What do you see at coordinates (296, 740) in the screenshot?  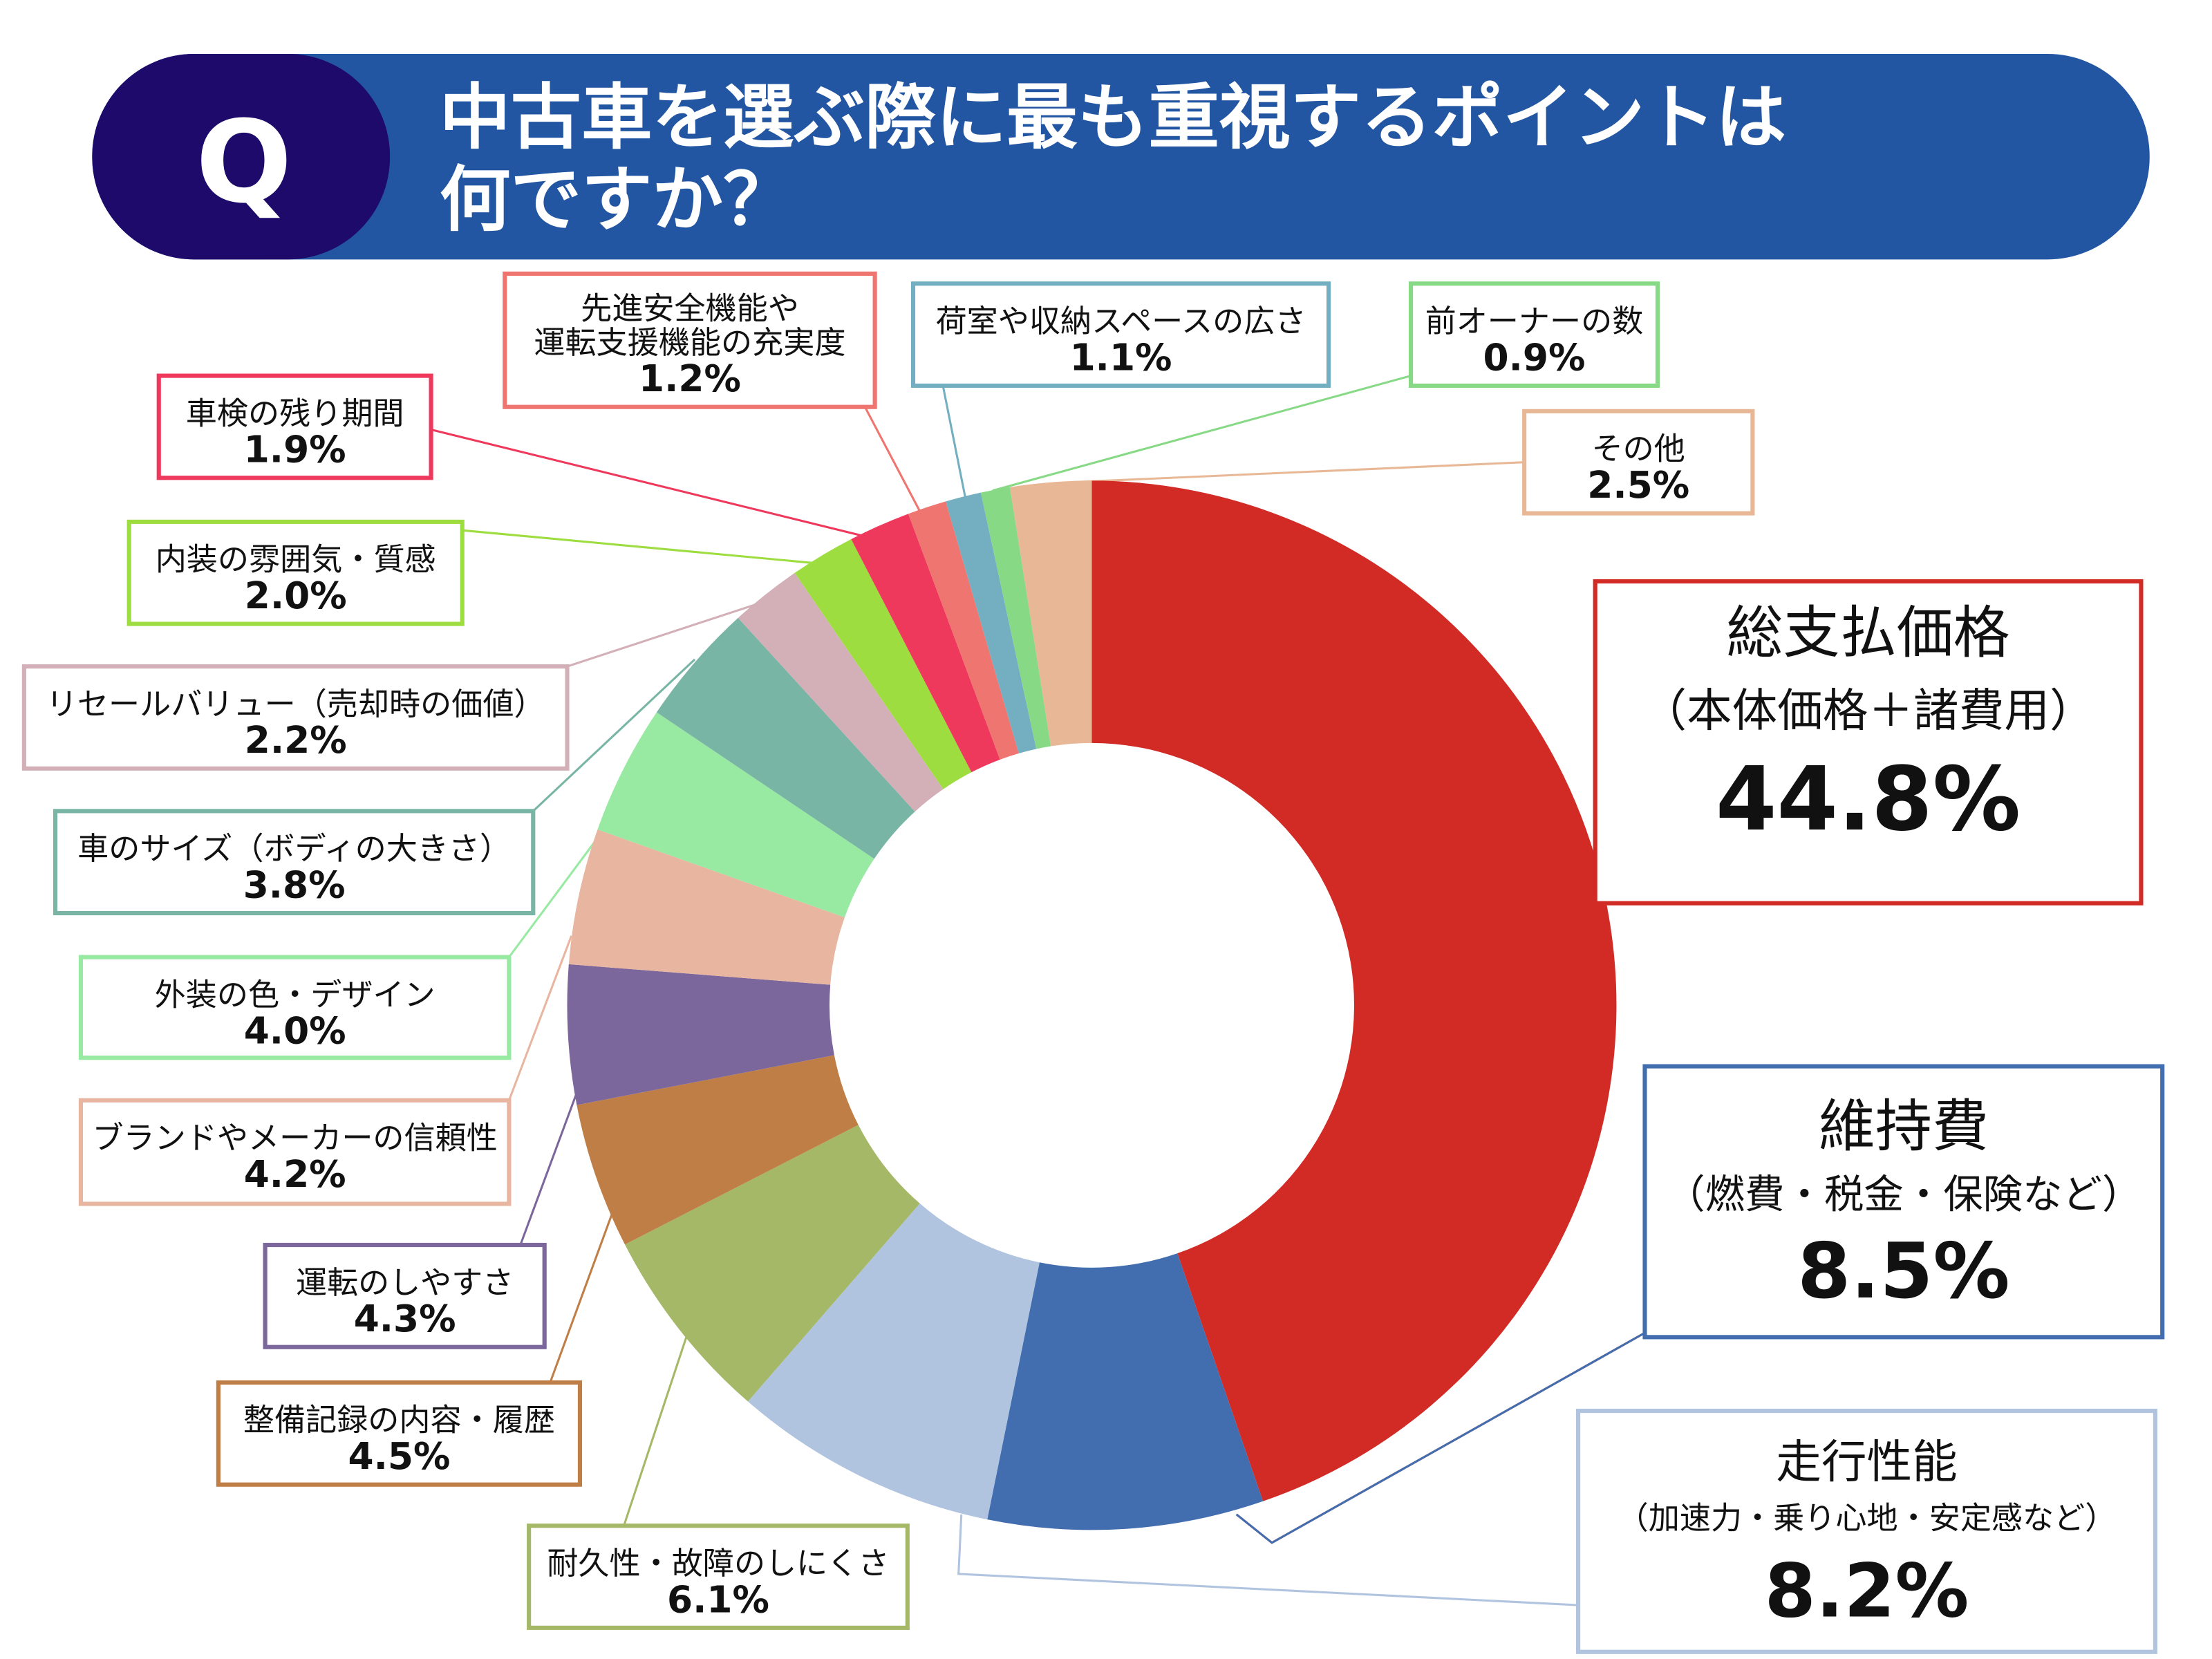 I see `slice-value-label: 2.2%` at bounding box center [296, 740].